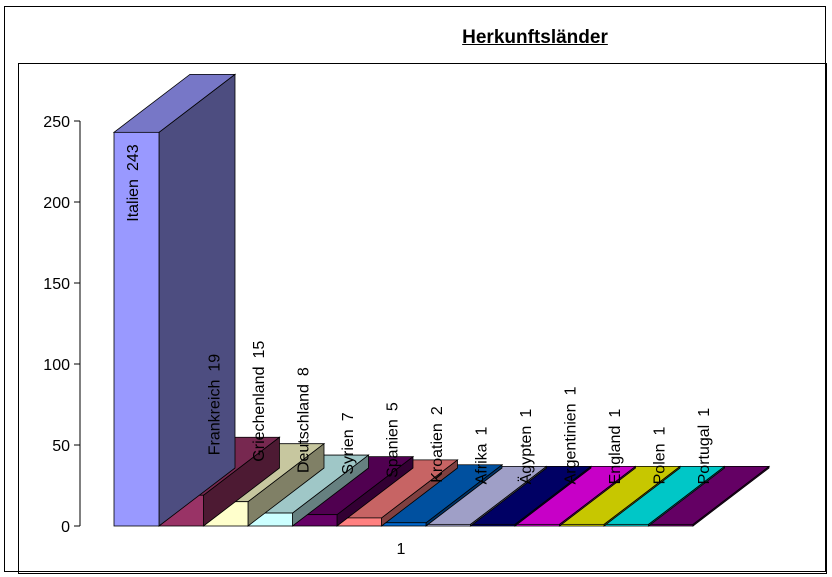 The image size is (832, 577). Describe the element at coordinates (259, 401) in the screenshot. I see `data-label-griechenland: Griechenland15` at that location.